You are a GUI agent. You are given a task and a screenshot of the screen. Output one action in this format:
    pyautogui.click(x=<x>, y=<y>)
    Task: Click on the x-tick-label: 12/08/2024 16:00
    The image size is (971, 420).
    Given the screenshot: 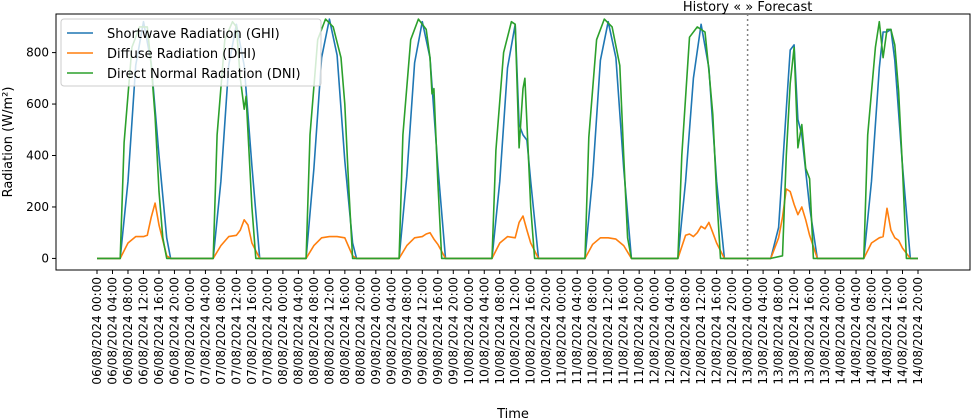 What is the action you would take?
    pyautogui.click(x=717, y=331)
    